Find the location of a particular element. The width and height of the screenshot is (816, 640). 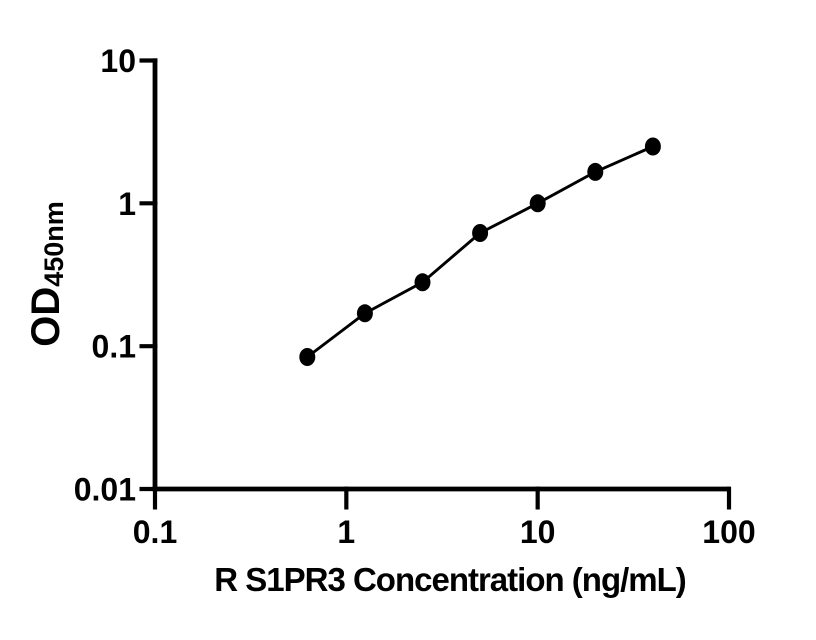

y-tick-label-10: 10 is located at coordinates (118, 61).